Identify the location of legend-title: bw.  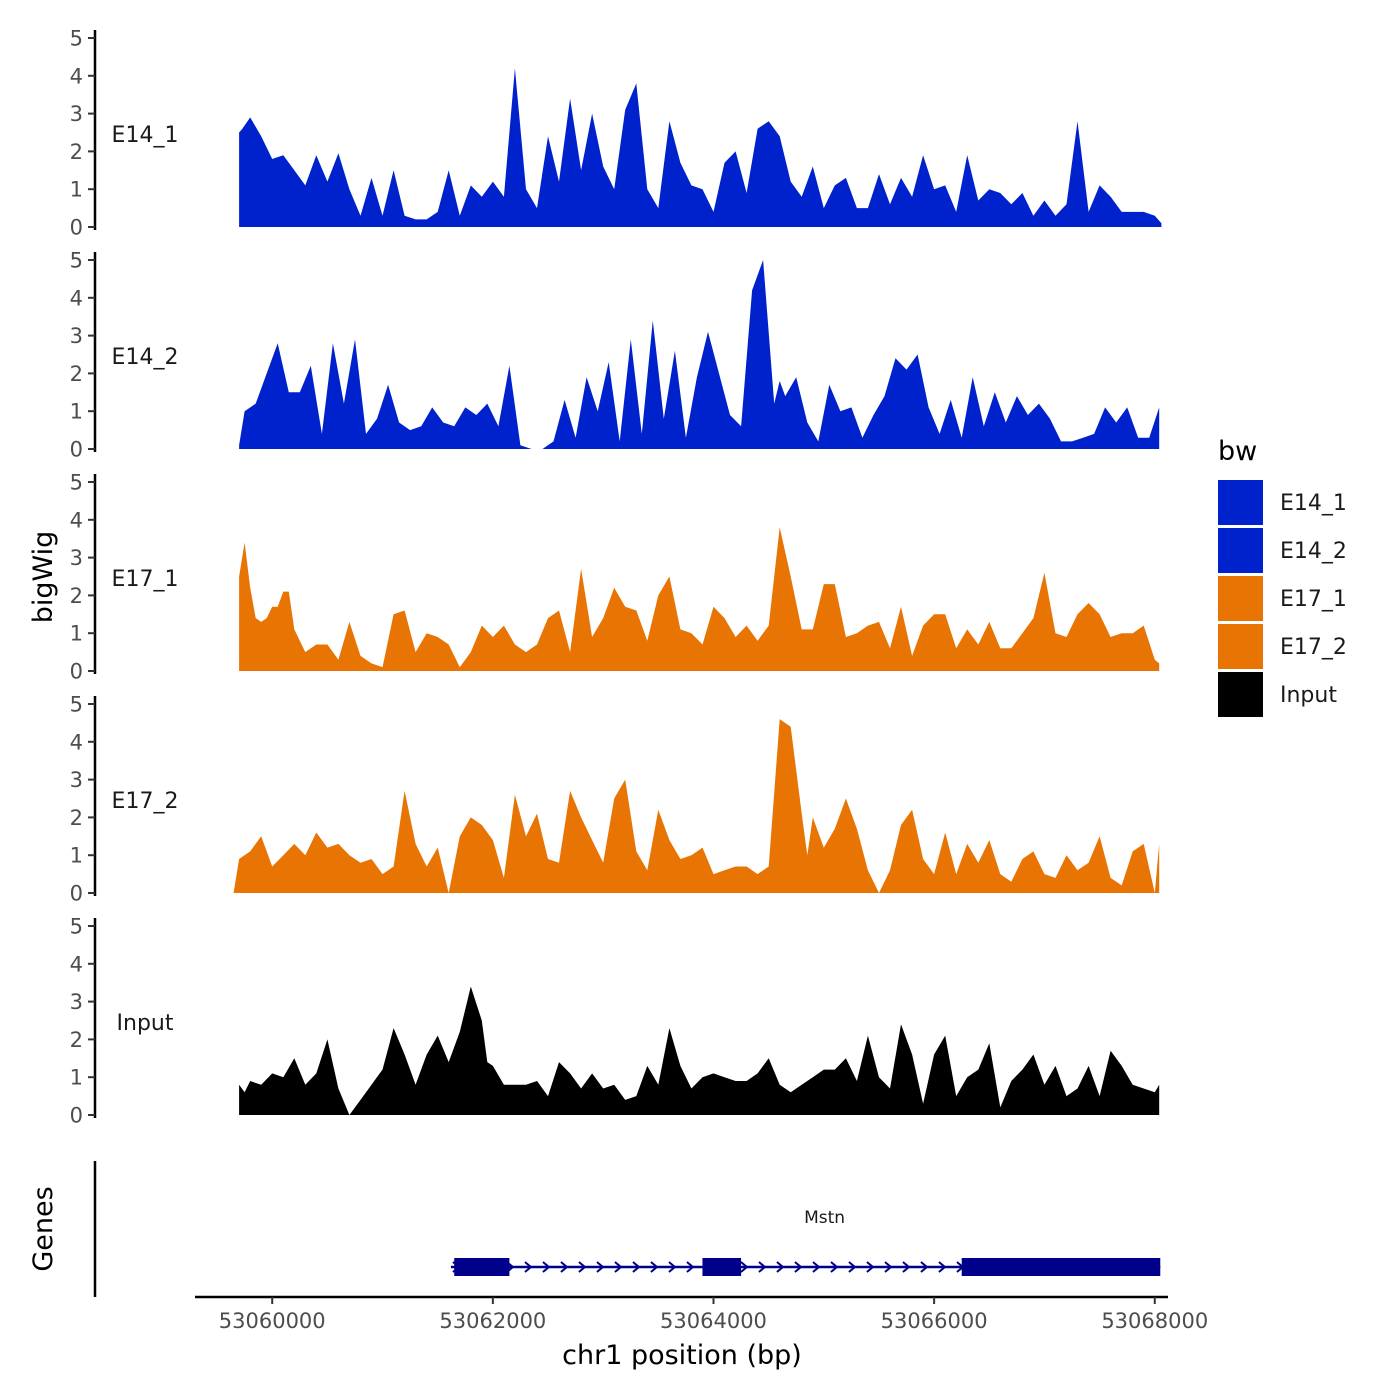
(1237, 451).